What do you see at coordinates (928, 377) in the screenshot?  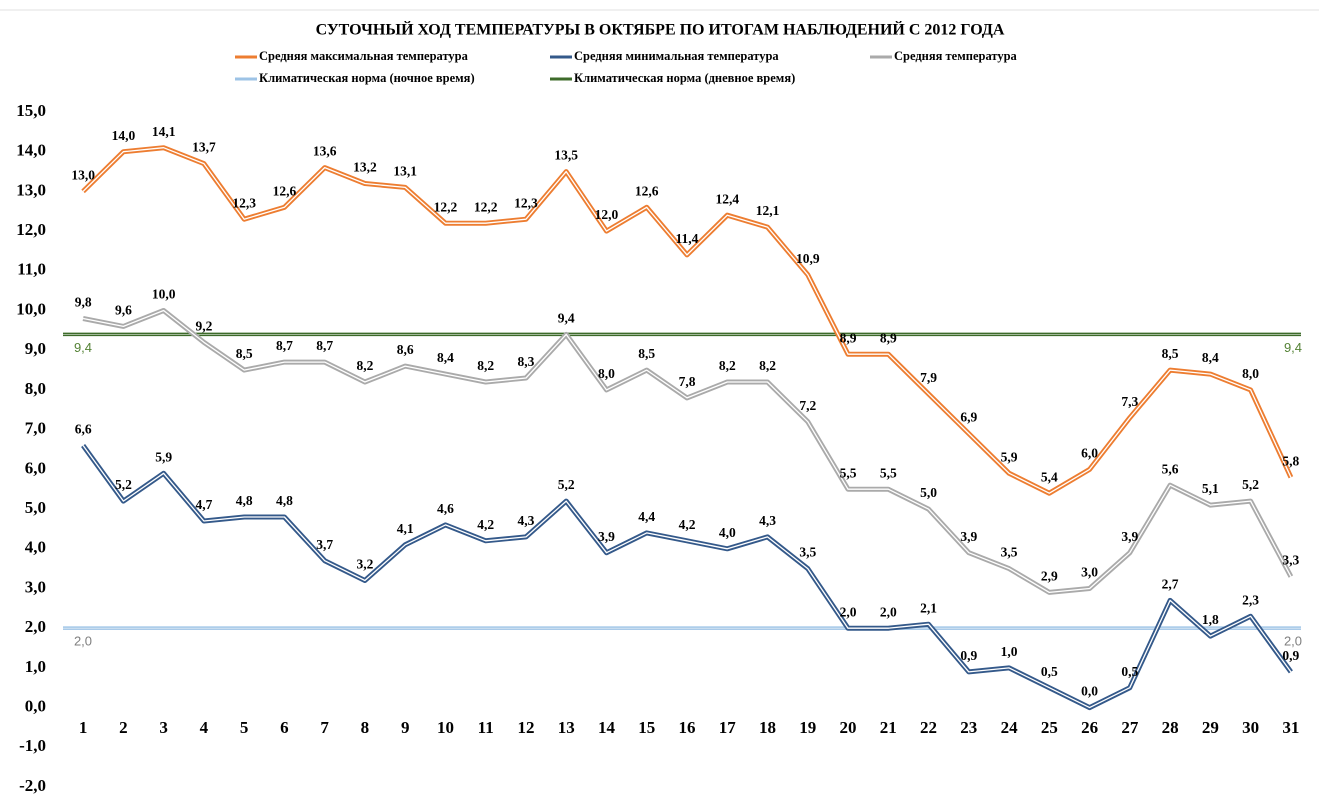 I see `data-label: 7,9` at bounding box center [928, 377].